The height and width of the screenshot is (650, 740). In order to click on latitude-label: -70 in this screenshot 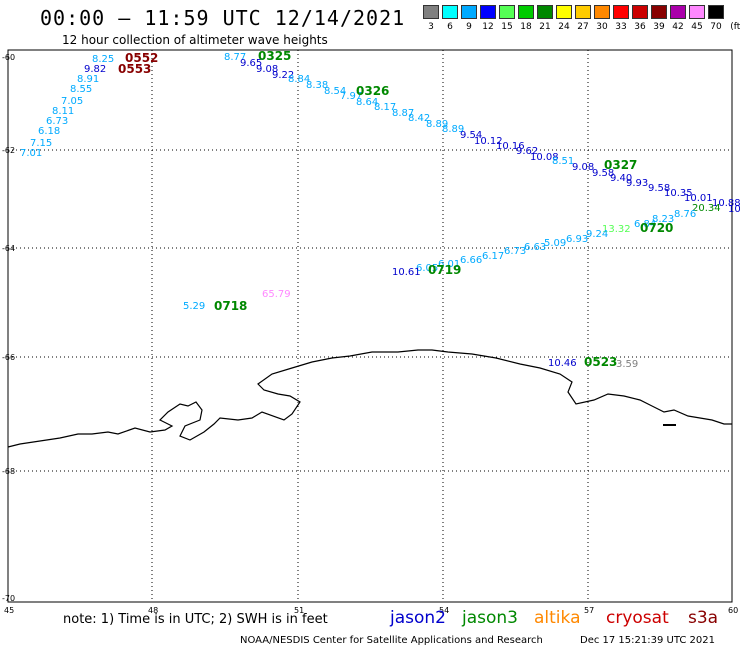, I will do `click(8, 598)`.